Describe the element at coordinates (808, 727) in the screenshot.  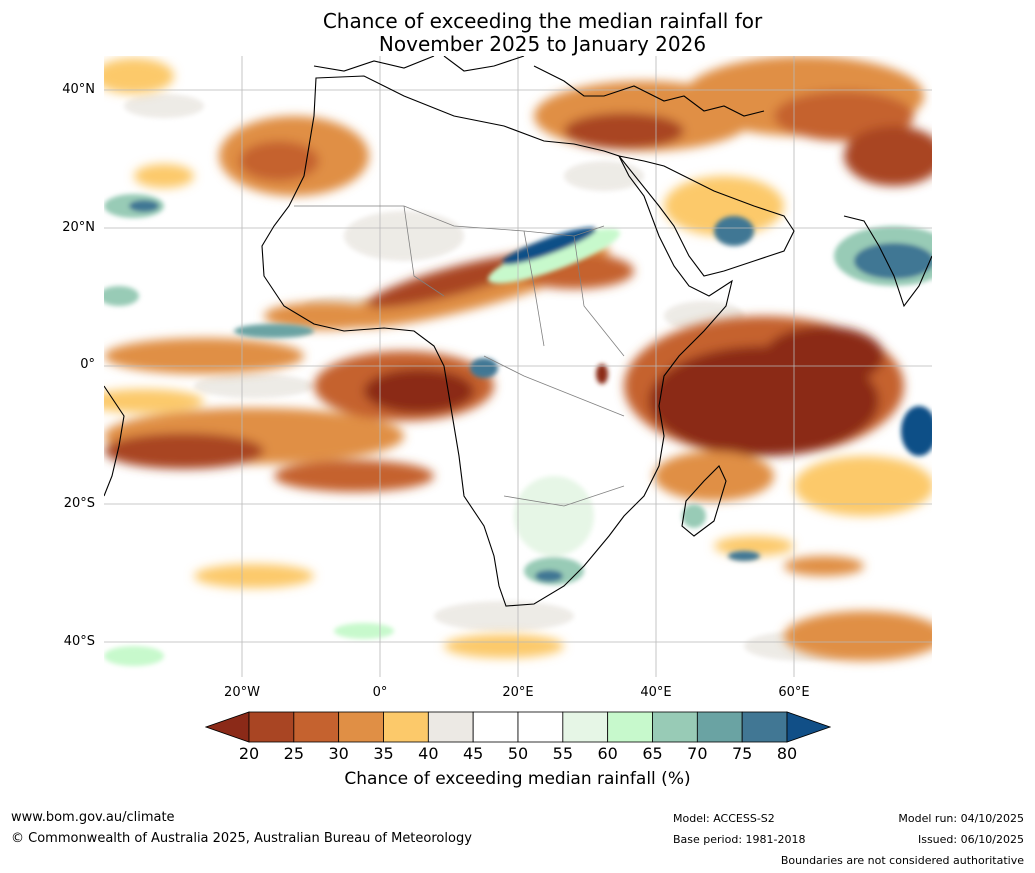
I see `colorbar-extend-high` at that location.